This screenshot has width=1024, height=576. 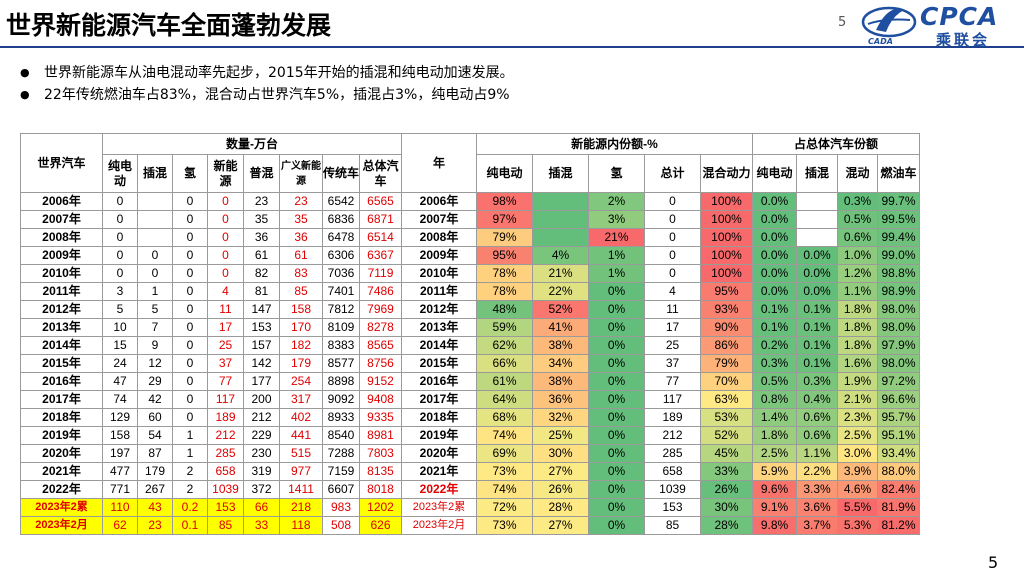 I want to click on table-cell: 7969, so click(x=380, y=309).